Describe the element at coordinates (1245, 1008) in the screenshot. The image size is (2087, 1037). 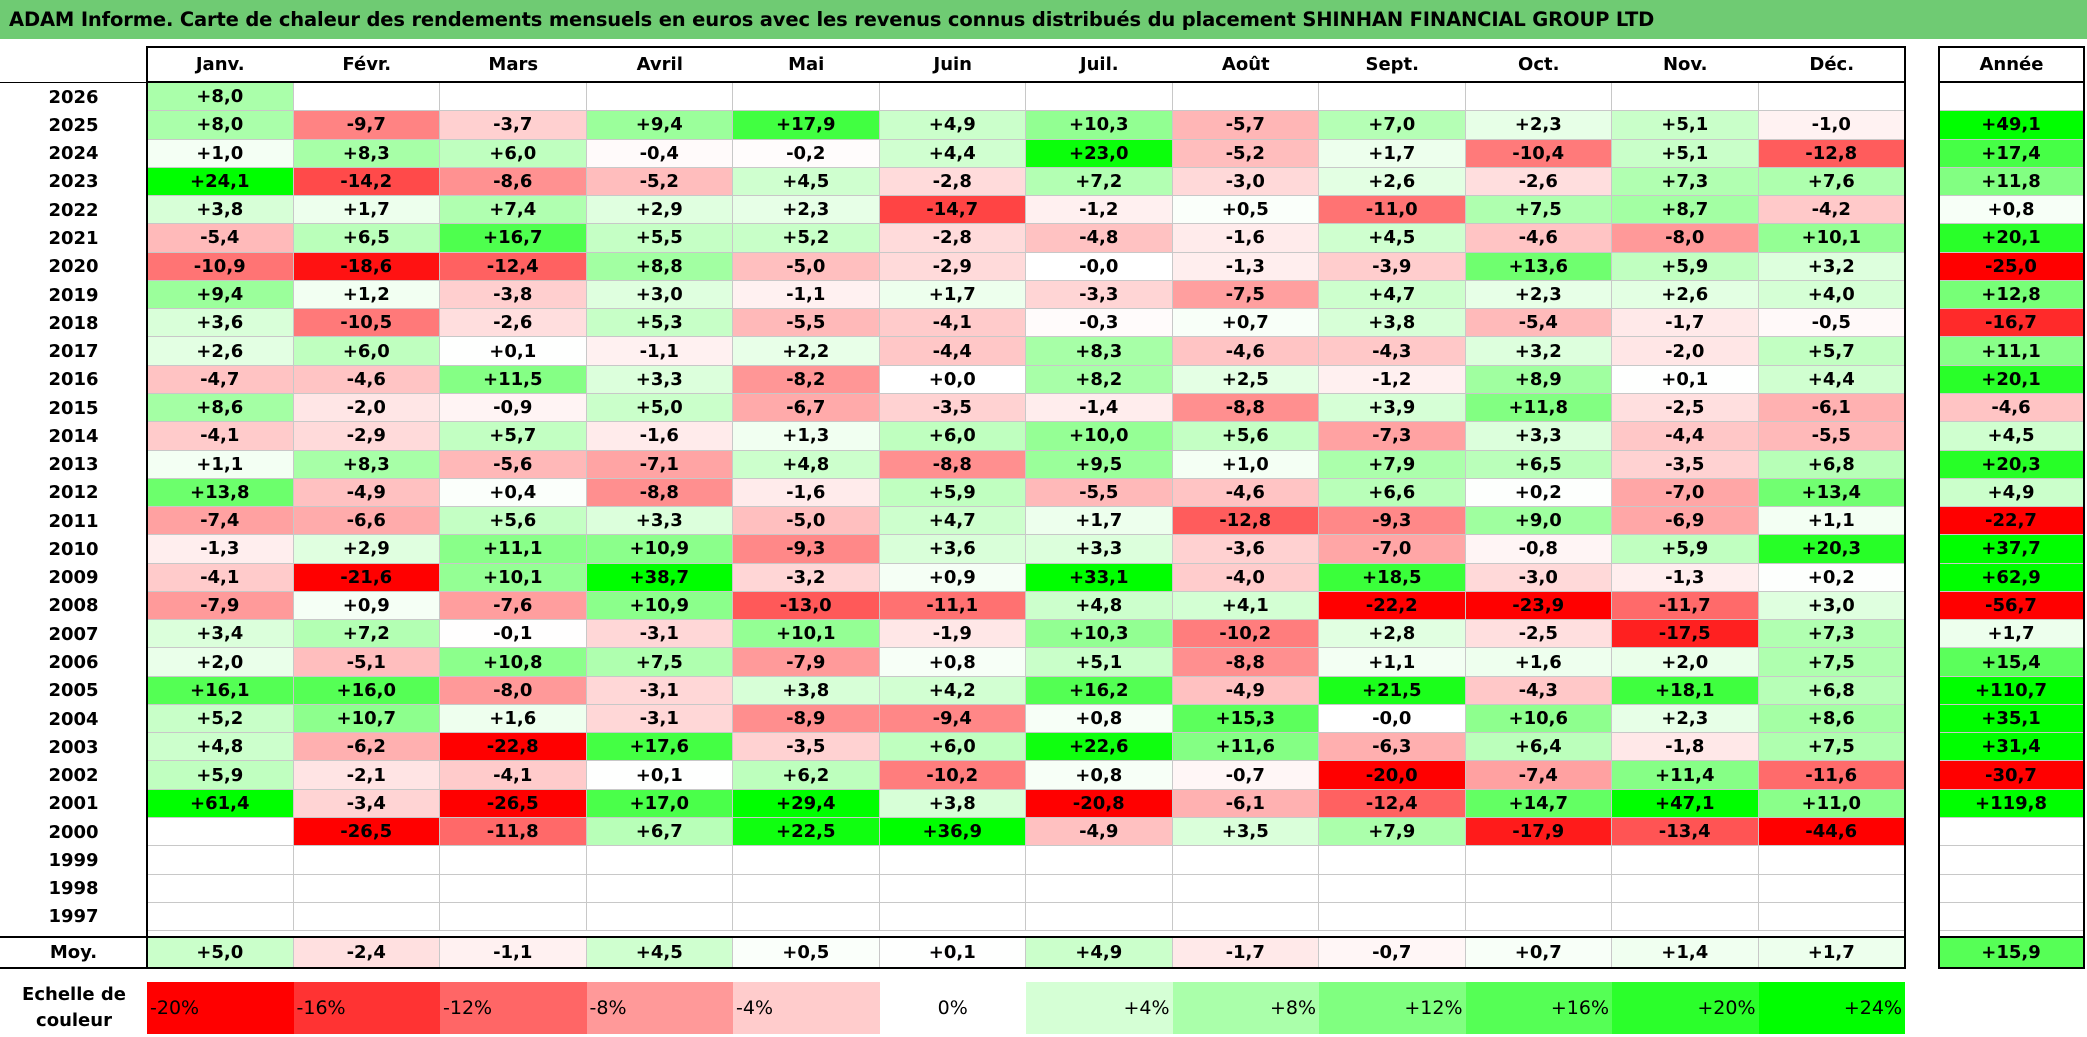
I see `color-scale-swatch: +8%` at that location.